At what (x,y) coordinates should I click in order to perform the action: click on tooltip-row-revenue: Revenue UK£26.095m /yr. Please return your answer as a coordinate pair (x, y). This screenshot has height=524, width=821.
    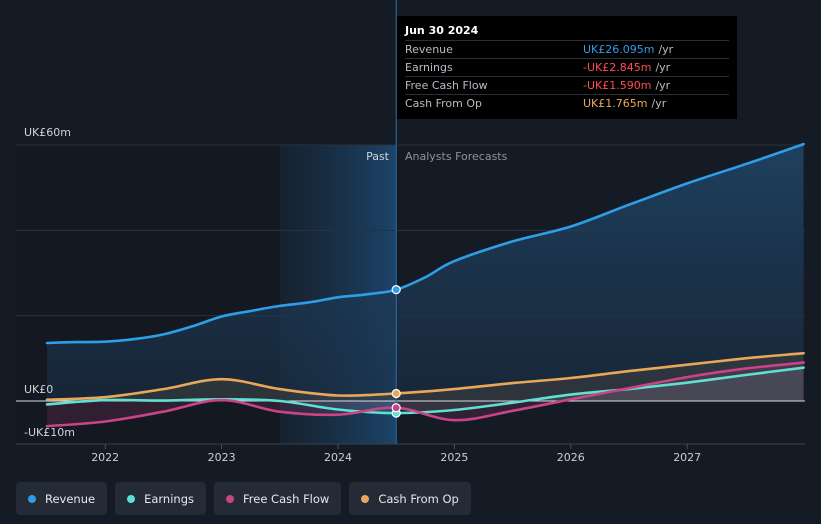
    Looking at the image, I should click on (567, 49).